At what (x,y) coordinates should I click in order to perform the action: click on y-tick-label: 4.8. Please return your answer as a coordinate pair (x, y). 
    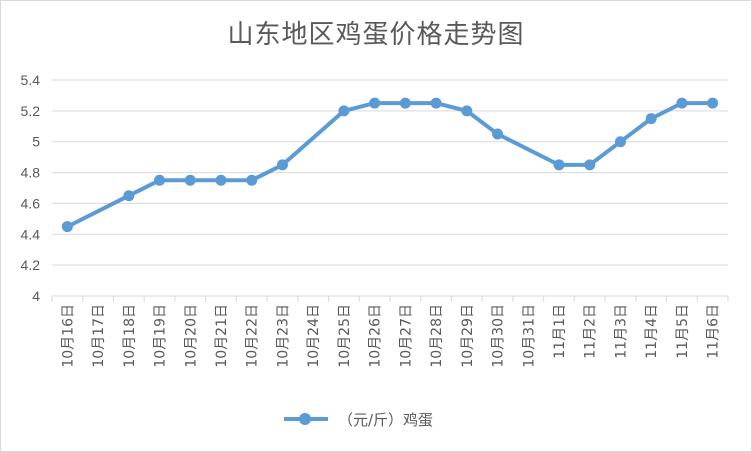
    Looking at the image, I should click on (31, 173).